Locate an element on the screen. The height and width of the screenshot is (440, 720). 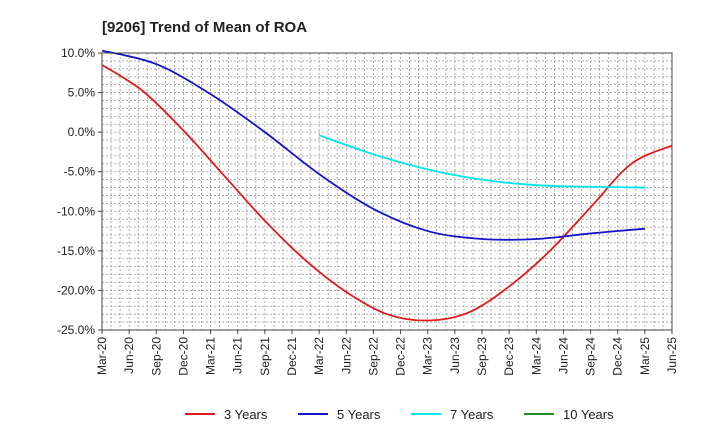
y-tick-label: -5.0% is located at coordinates (80, 172).